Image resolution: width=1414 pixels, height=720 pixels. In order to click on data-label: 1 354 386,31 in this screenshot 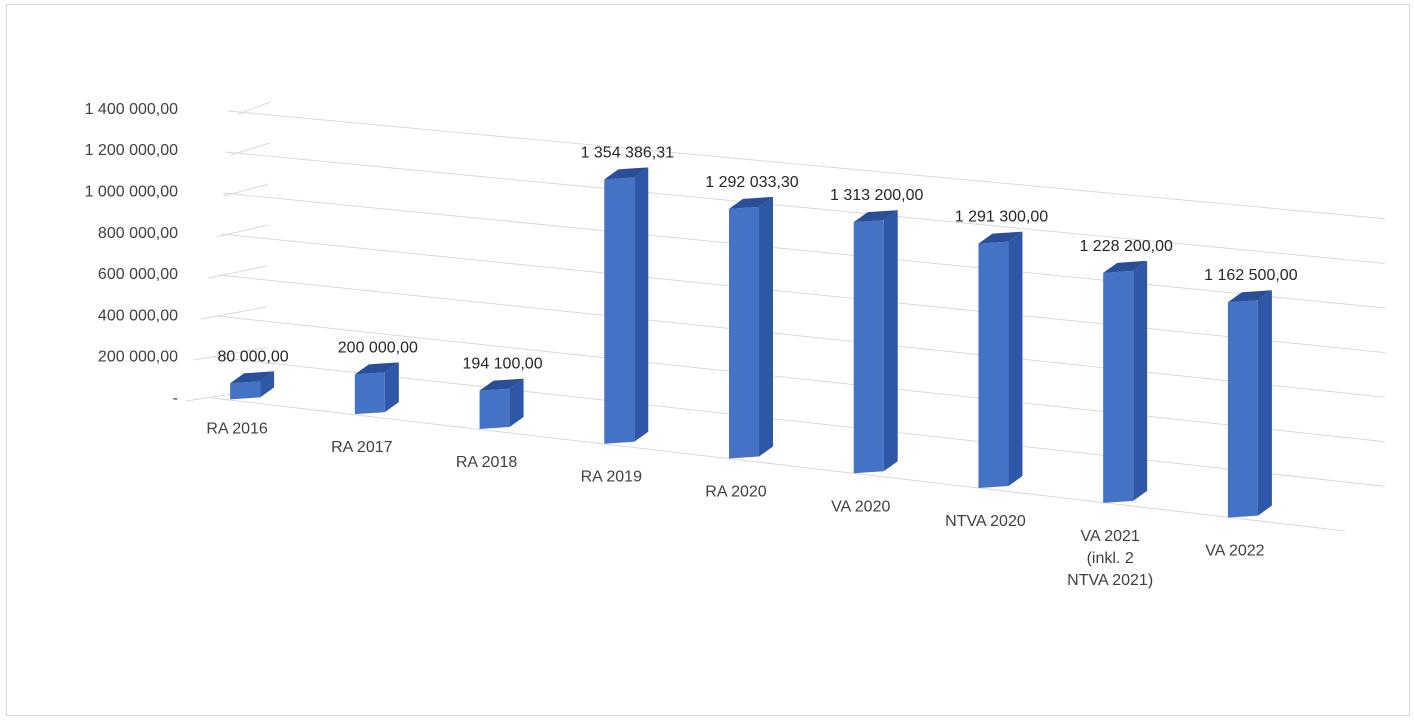, I will do `click(628, 152)`.